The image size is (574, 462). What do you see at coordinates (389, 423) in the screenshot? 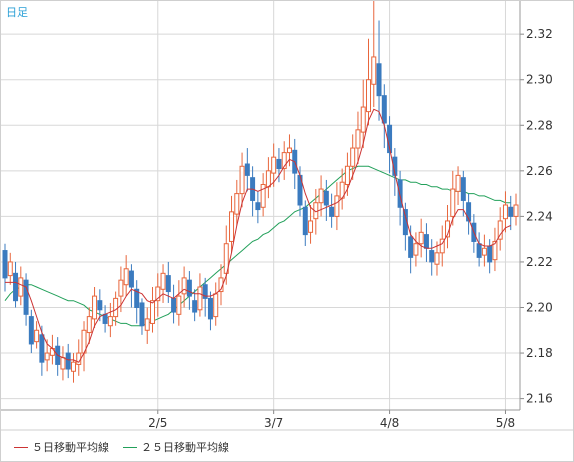
I see `x-tick-label: 4/8` at bounding box center [389, 423].